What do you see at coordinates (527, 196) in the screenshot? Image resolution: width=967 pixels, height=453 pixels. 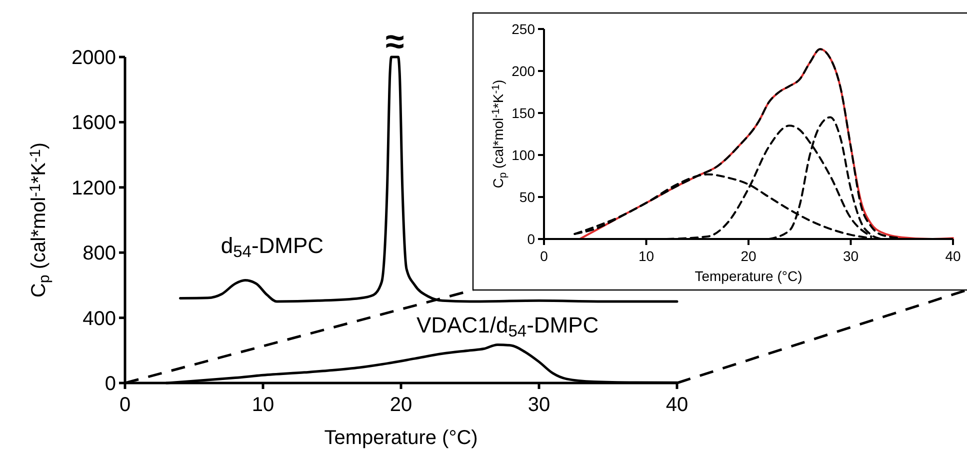 I see `y-tick-label: 50` at bounding box center [527, 196].